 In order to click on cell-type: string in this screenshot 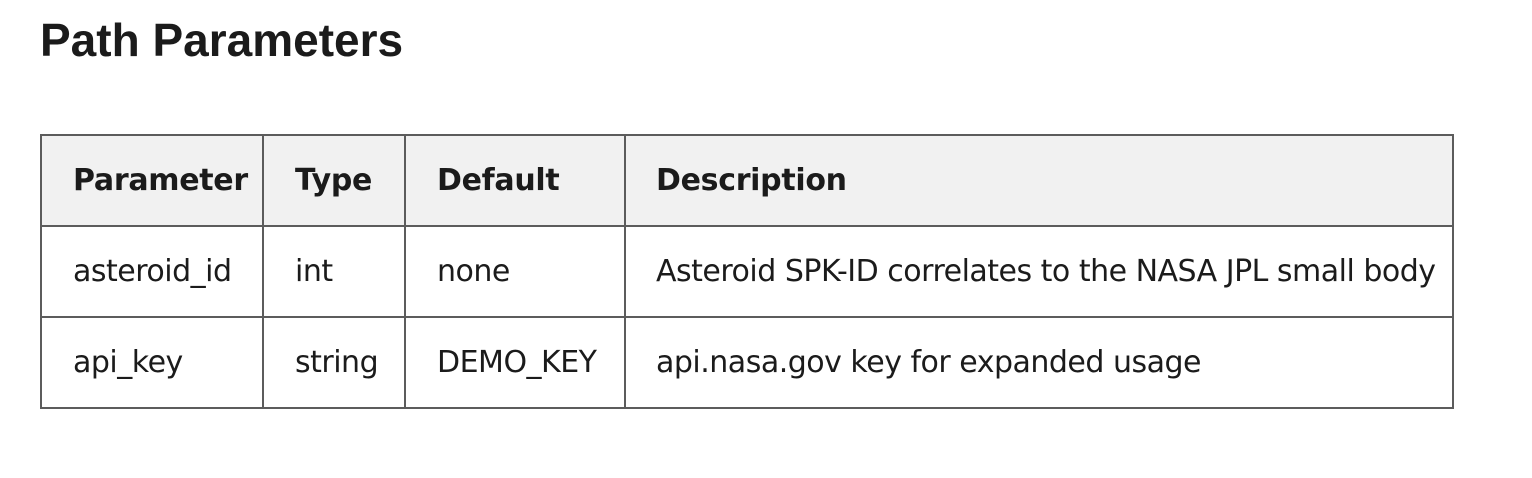, I will do `click(334, 362)`.